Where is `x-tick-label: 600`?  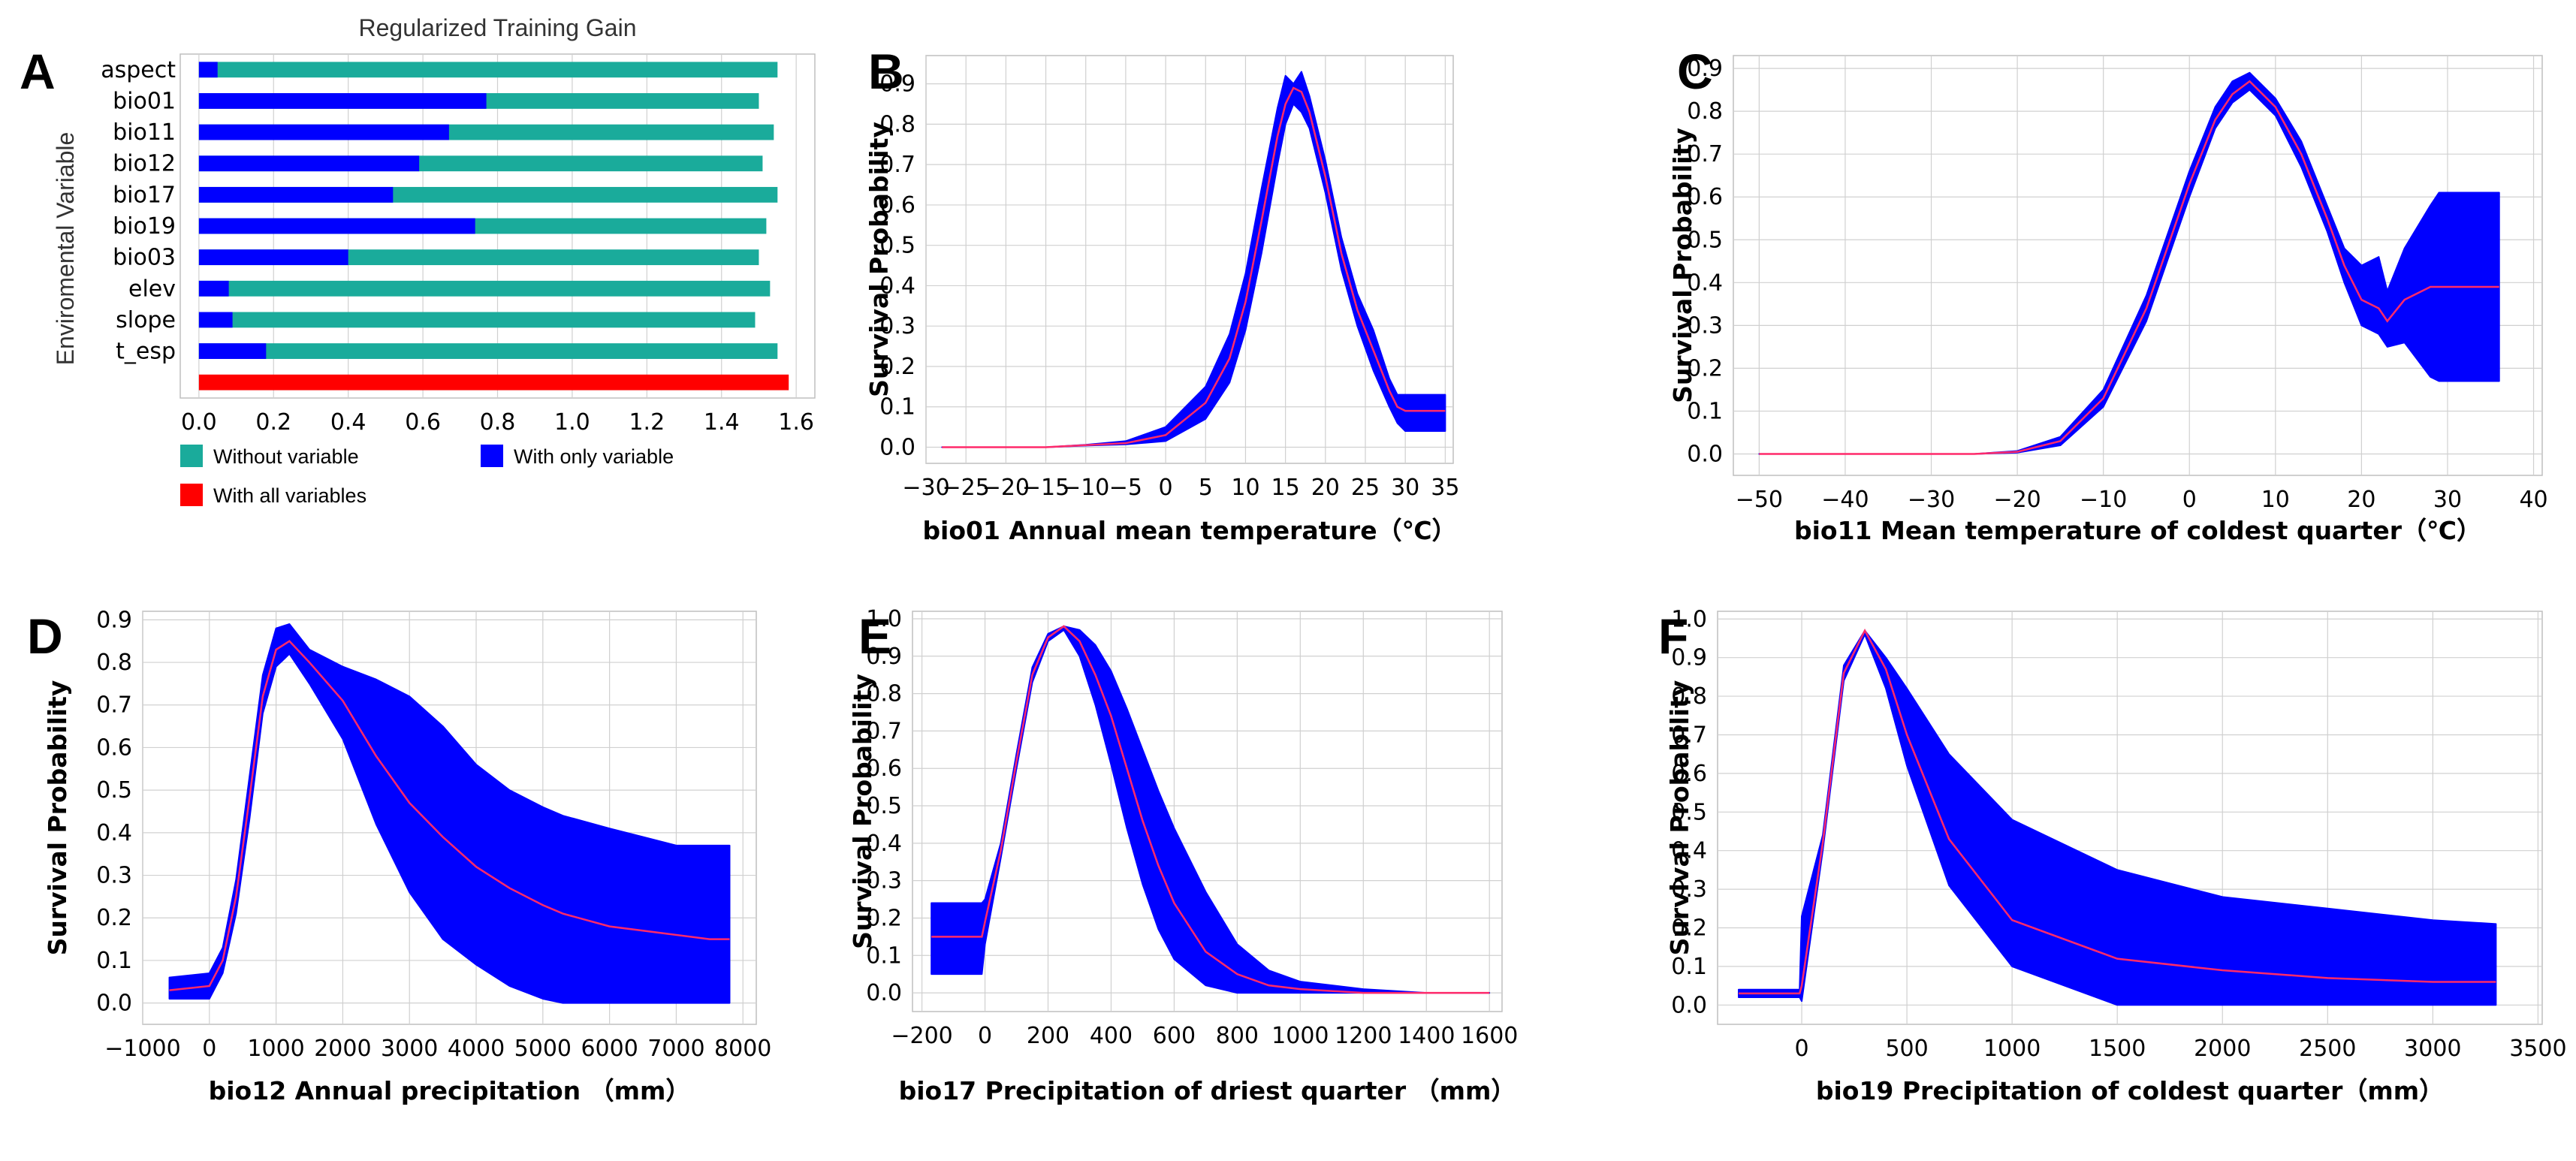
x-tick-label: 600 is located at coordinates (1174, 1036).